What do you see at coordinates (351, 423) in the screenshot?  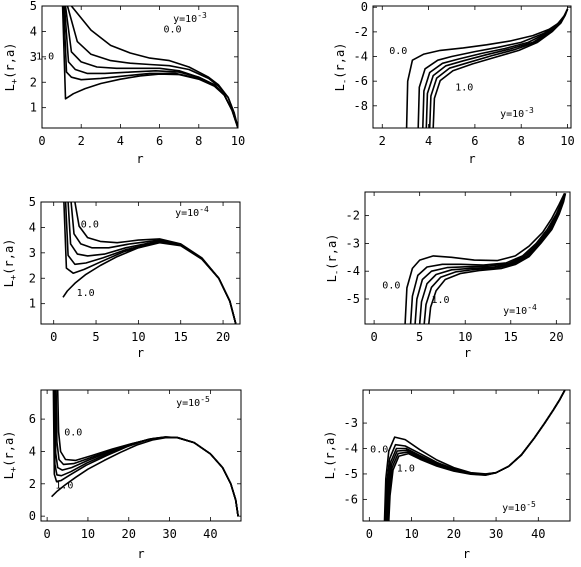 I see `y-tick-label: -3` at bounding box center [351, 423].